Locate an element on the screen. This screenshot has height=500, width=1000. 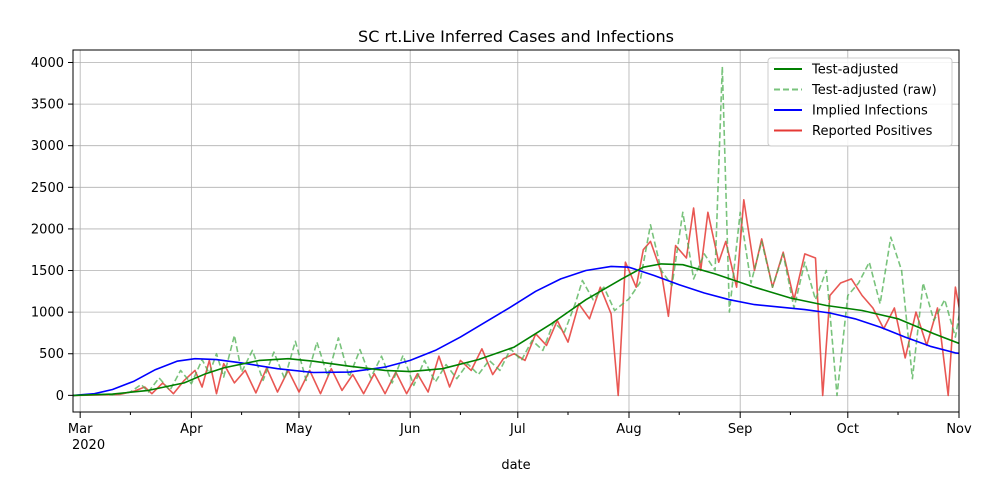
y-tick-label: 3500 is located at coordinates (47, 105).